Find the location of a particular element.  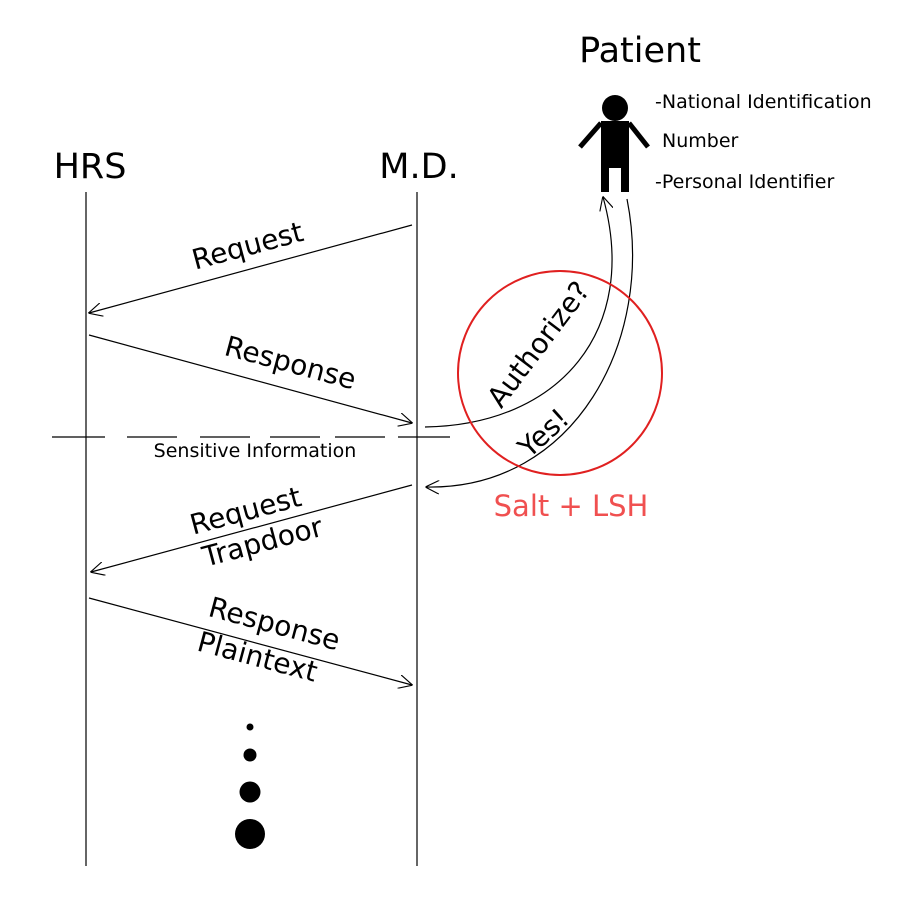

hrs-label: HRS is located at coordinates (90, 167).